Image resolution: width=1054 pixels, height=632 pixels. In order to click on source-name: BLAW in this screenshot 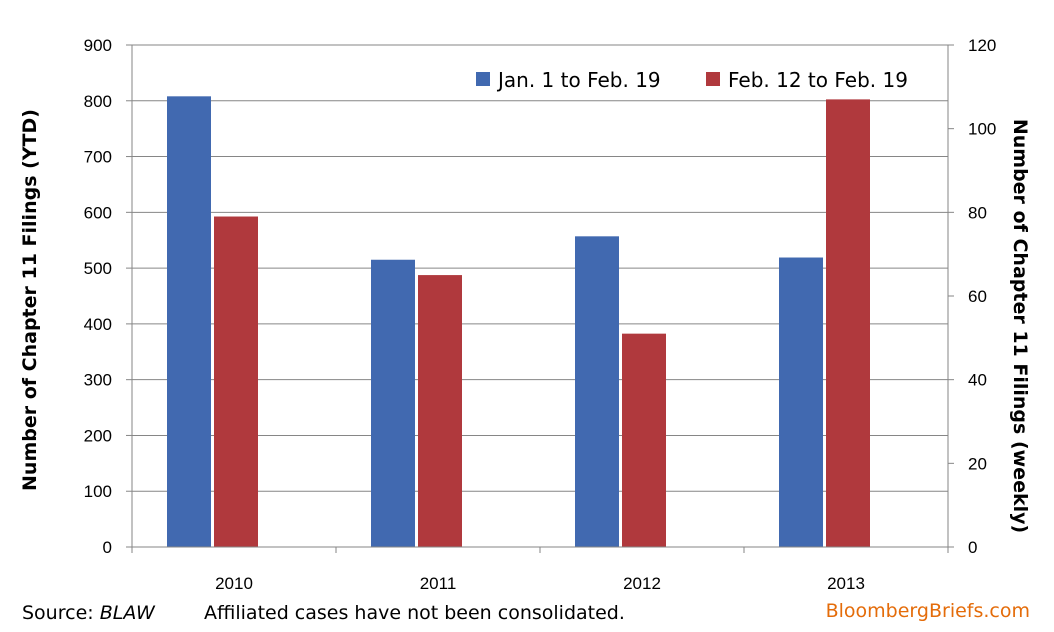, I will do `click(127, 613)`.